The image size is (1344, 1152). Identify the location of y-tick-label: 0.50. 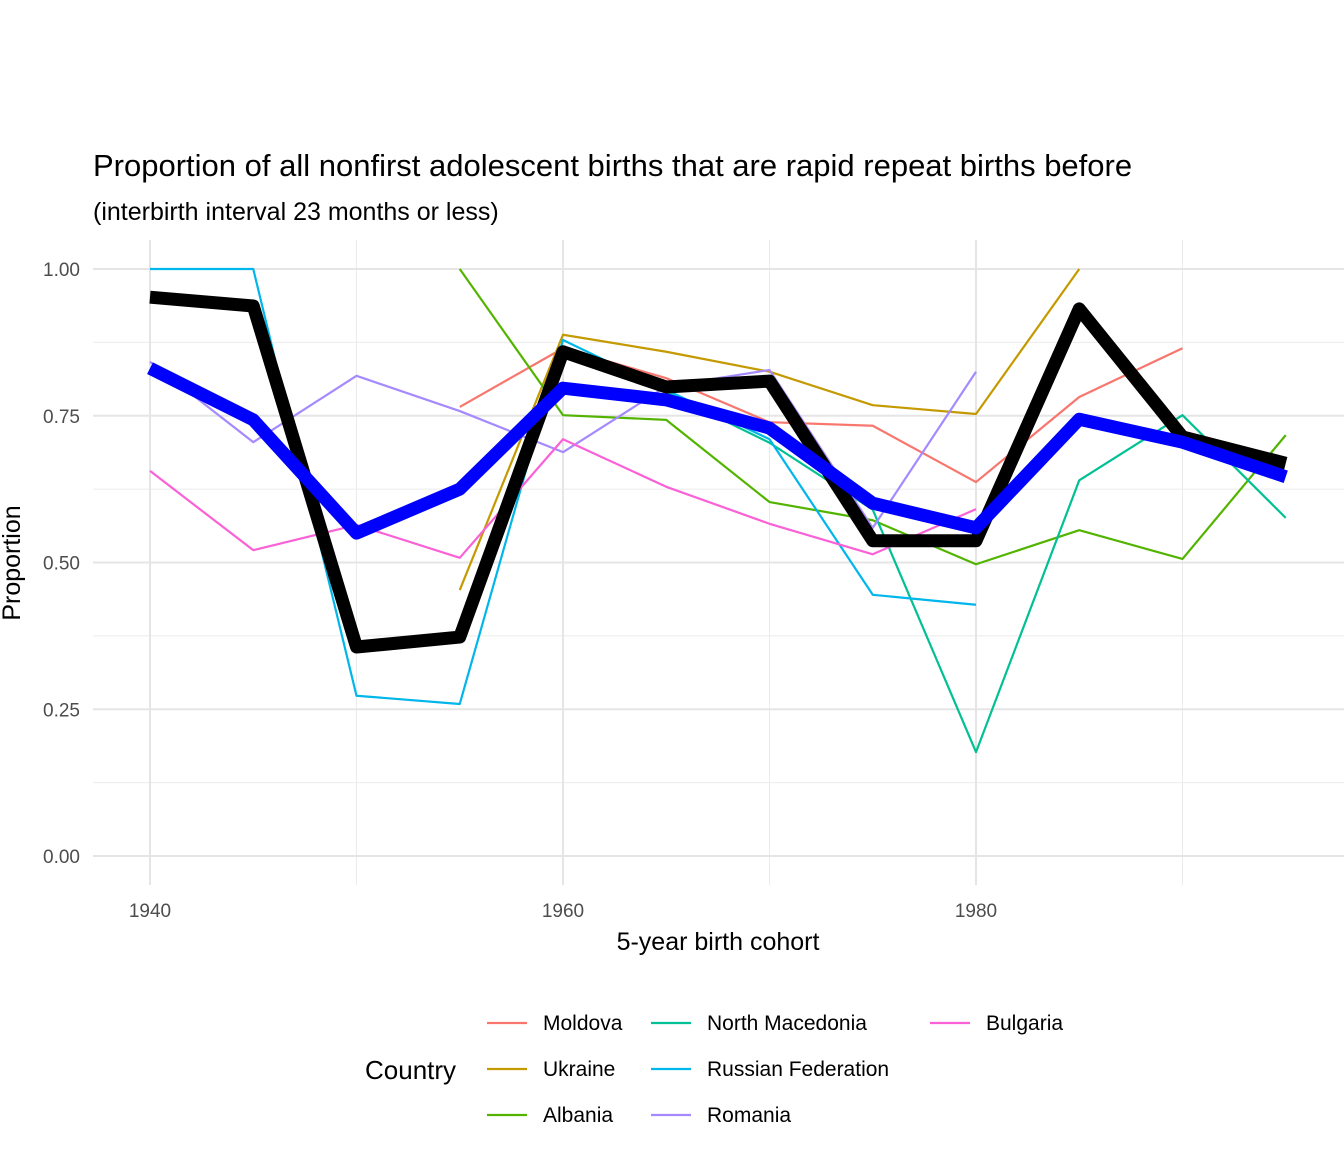
(61, 564).